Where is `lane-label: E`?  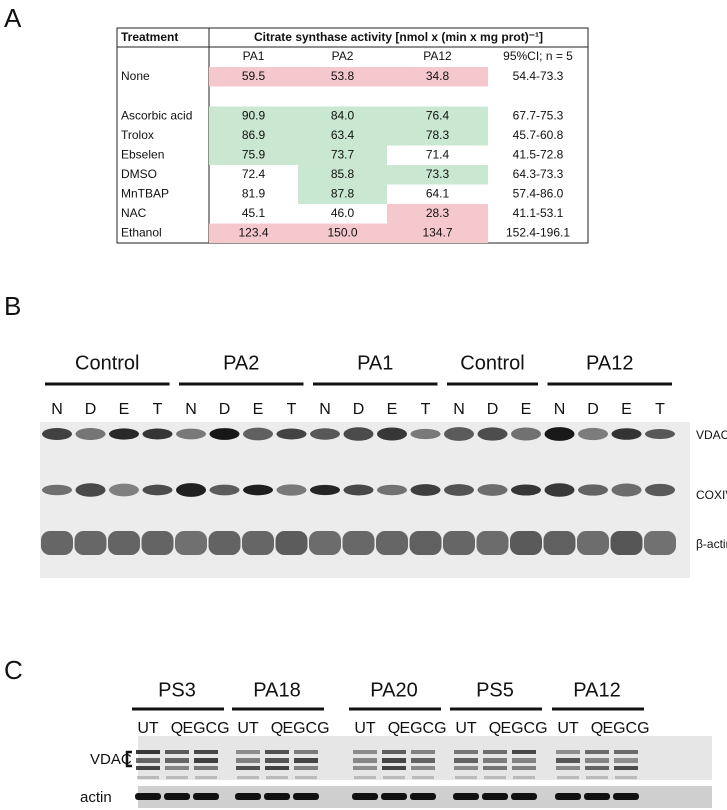
lane-label: E is located at coordinates (258, 409).